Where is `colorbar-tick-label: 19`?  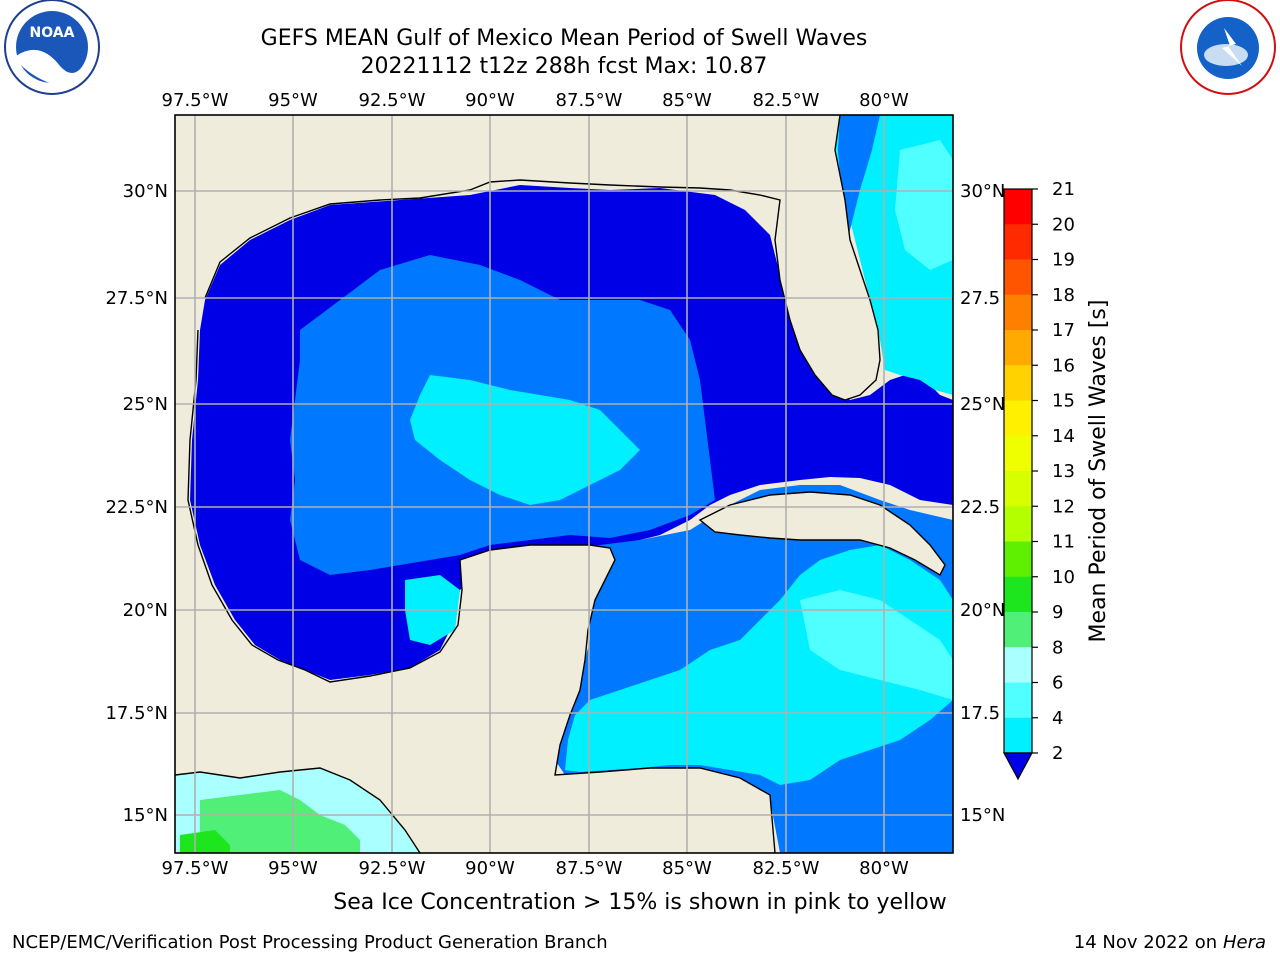 colorbar-tick-label: 19 is located at coordinates (1063, 260).